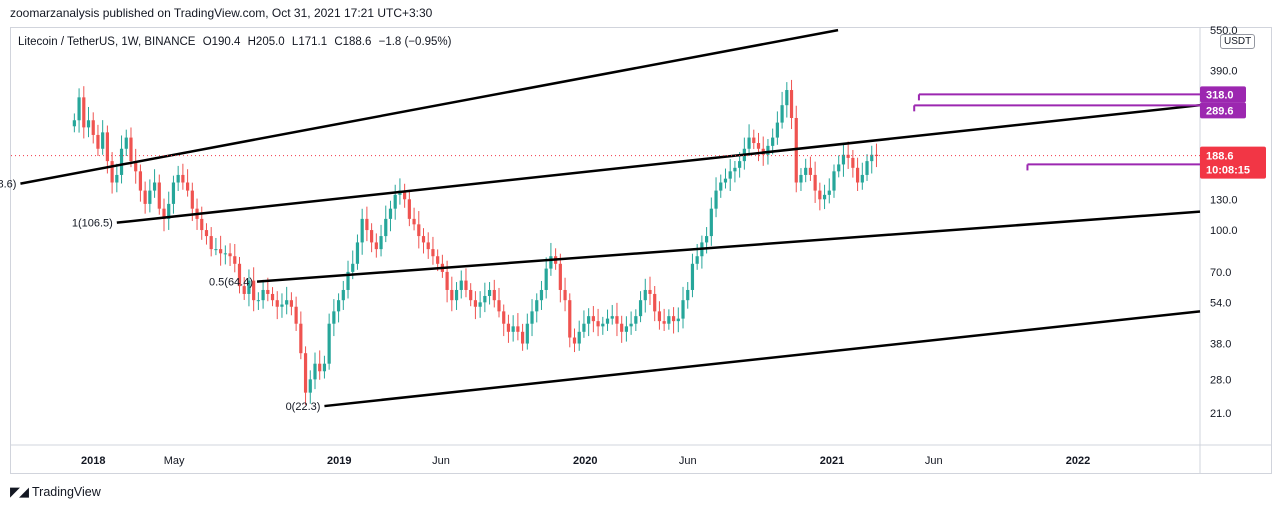  What do you see at coordinates (221, 42) in the screenshot?
I see `ohlc-open: O190.4` at bounding box center [221, 42].